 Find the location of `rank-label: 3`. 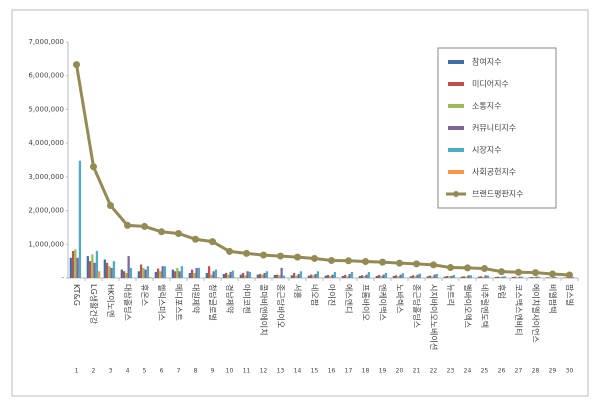

rank-label: 3 is located at coordinates (111, 371).